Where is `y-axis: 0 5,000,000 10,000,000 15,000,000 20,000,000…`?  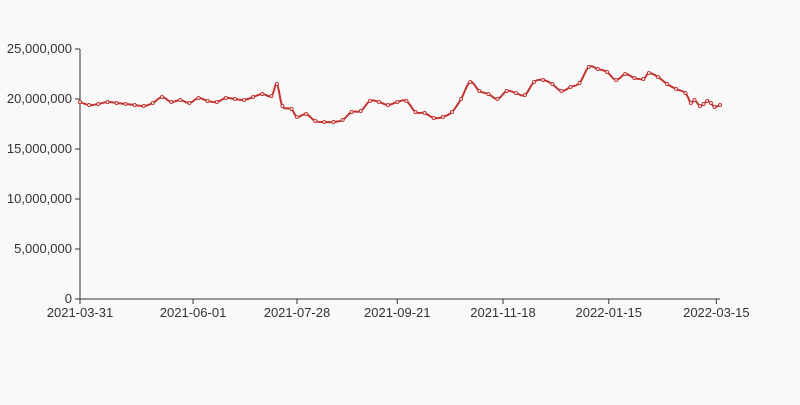 y-axis: 0 5,000,000 10,000,000 15,000,000 20,000,000… is located at coordinates (44, 173).